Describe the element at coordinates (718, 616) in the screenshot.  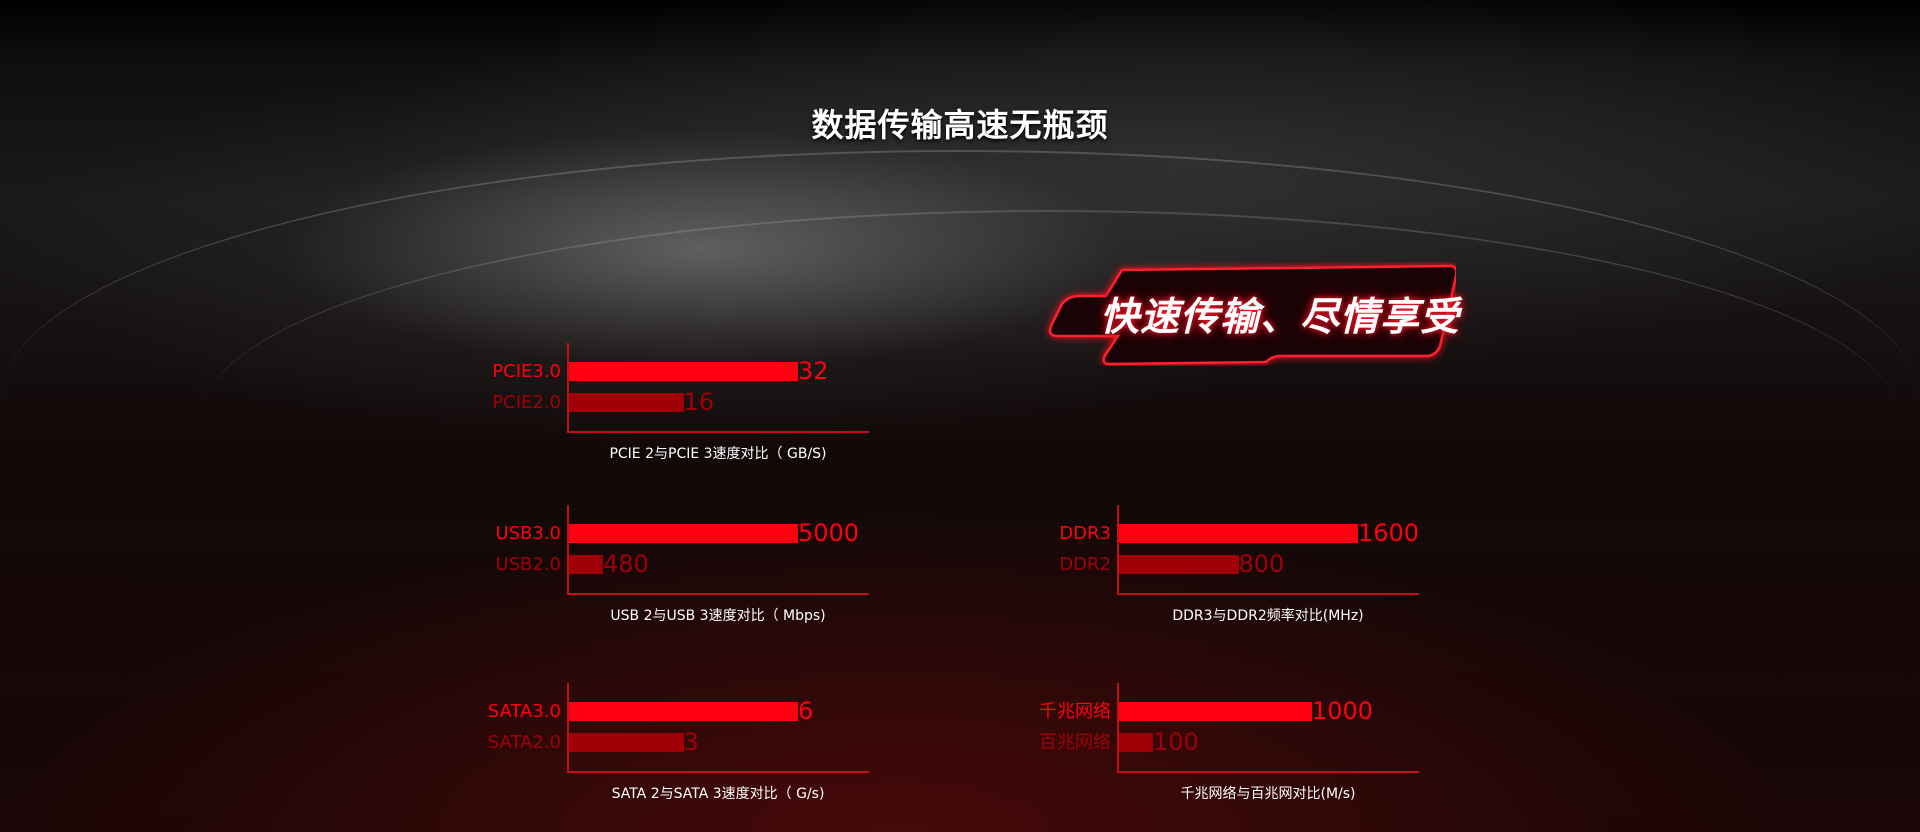
I see `chart-caption: USB 2与USB 3速度对比（ Mbps)` at that location.